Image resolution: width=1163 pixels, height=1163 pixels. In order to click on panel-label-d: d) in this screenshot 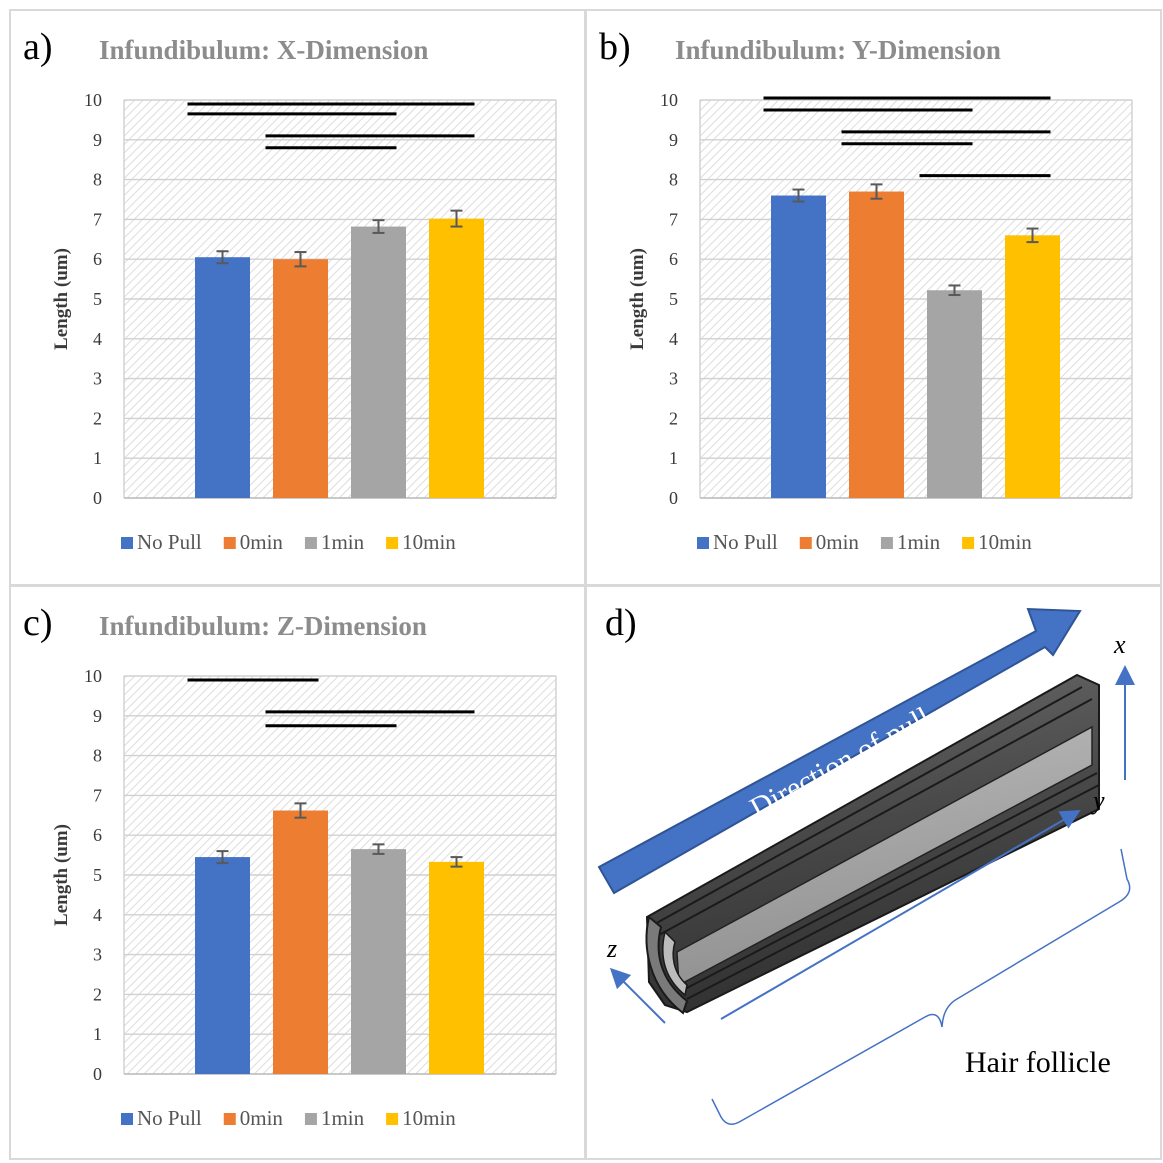, I will do `click(621, 623)`.